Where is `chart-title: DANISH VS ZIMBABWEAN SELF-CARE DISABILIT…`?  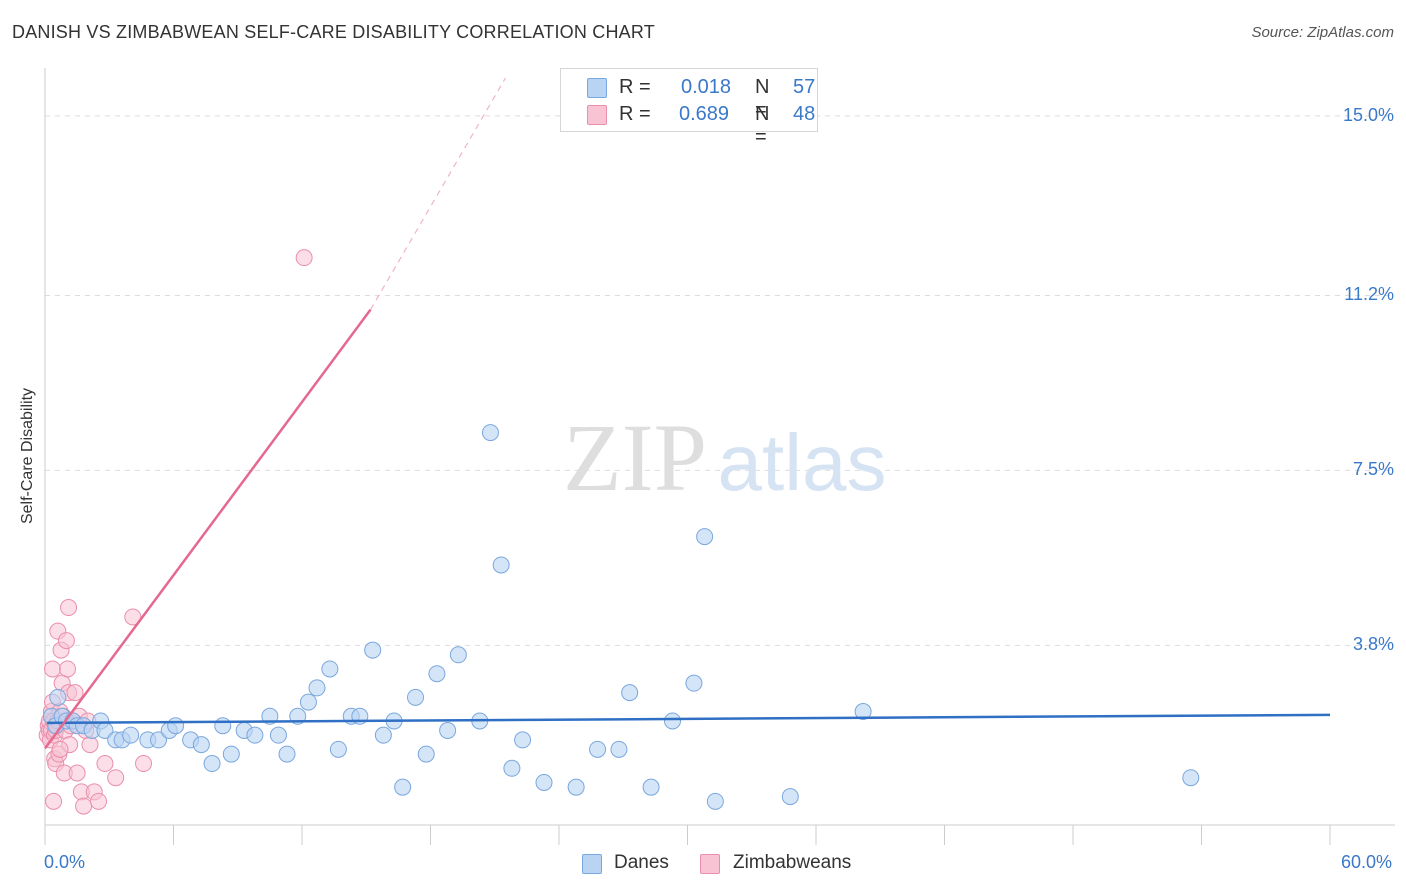
chart-title: DANISH VS ZIMBABWEAN SELF-CARE DISABILIT… is located at coordinates (333, 32).